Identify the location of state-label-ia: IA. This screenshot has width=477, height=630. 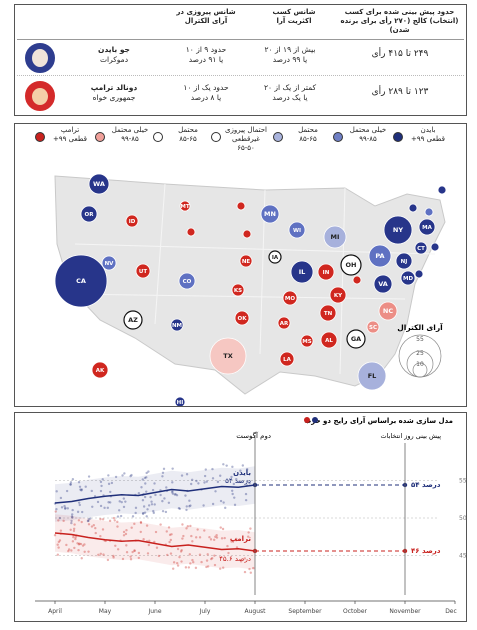
(275, 258).